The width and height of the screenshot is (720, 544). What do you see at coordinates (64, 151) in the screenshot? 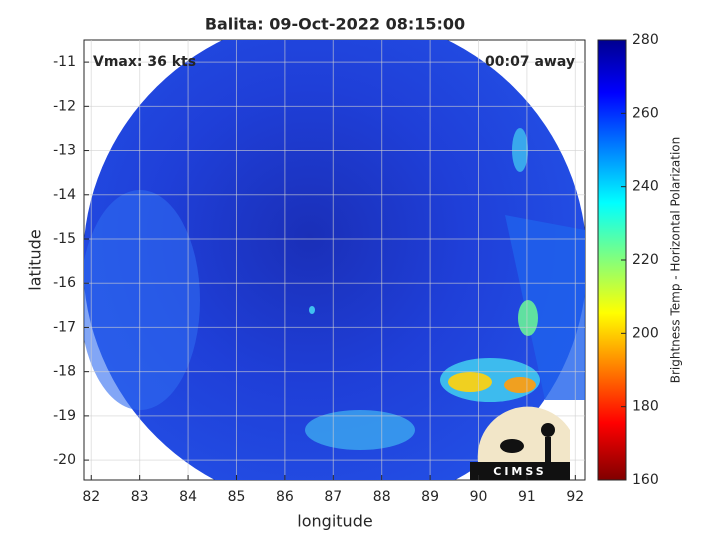
I see `y-tick-label: -13` at bounding box center [64, 151].